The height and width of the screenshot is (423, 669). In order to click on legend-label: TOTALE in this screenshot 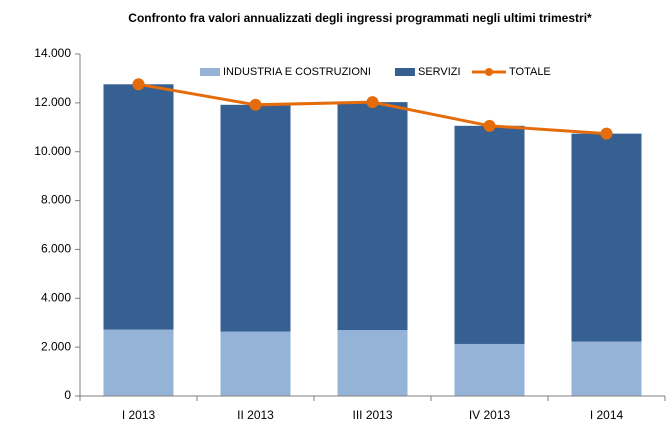, I will do `click(530, 72)`.